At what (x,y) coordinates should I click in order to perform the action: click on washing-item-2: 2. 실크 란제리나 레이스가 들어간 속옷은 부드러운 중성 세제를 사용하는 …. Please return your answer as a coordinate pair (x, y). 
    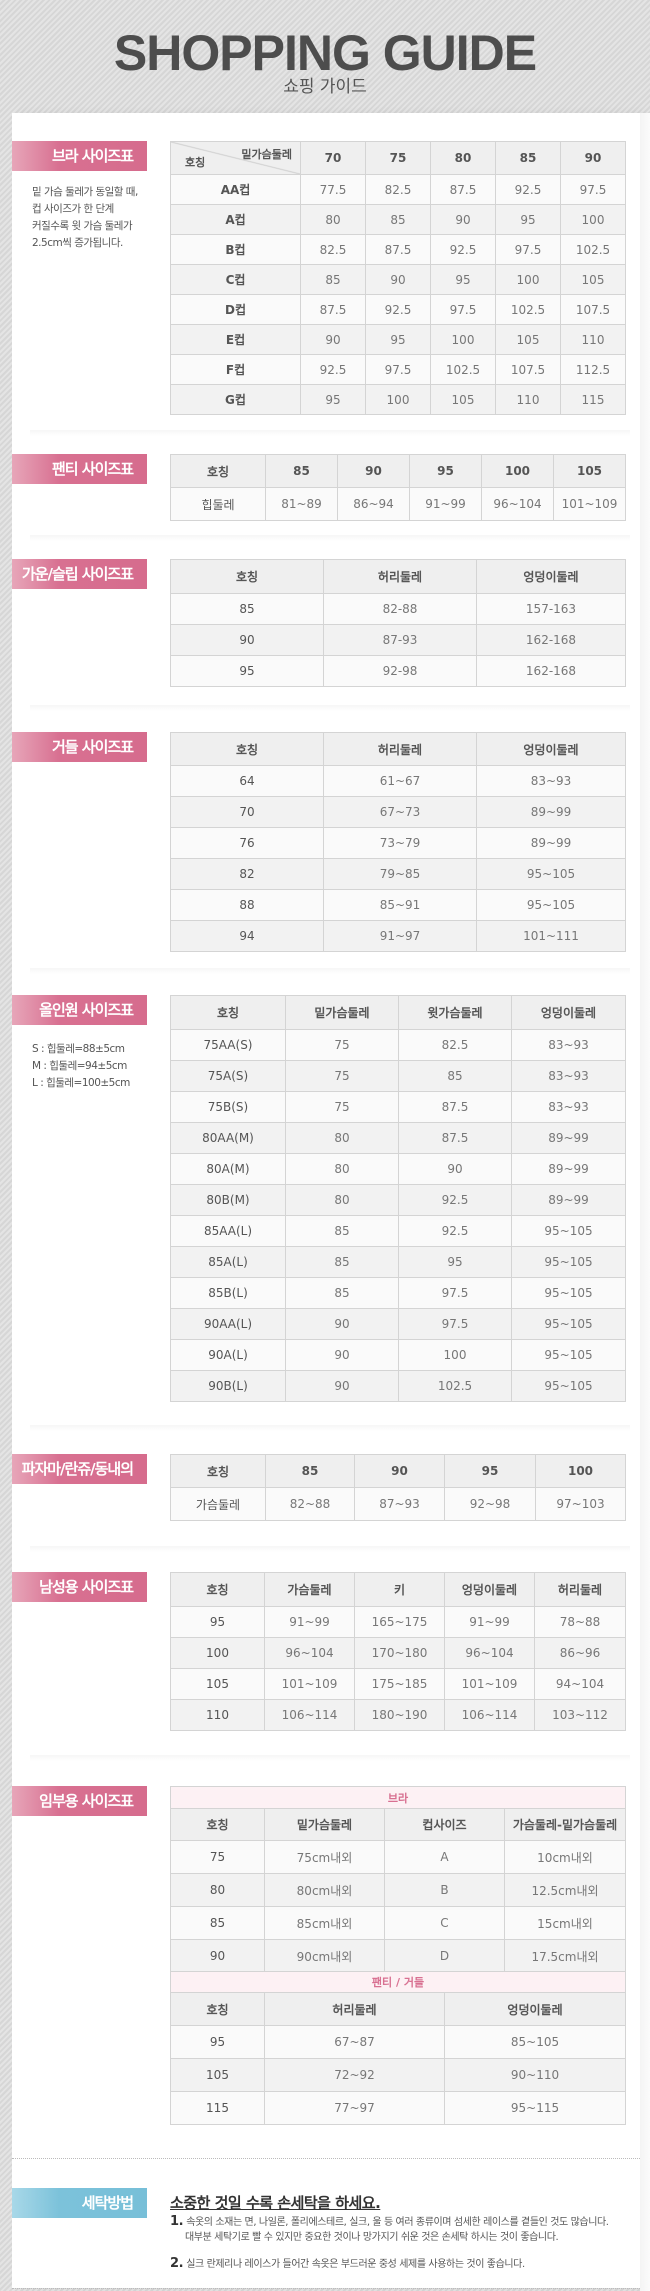
    Looking at the image, I should click on (400, 2264).